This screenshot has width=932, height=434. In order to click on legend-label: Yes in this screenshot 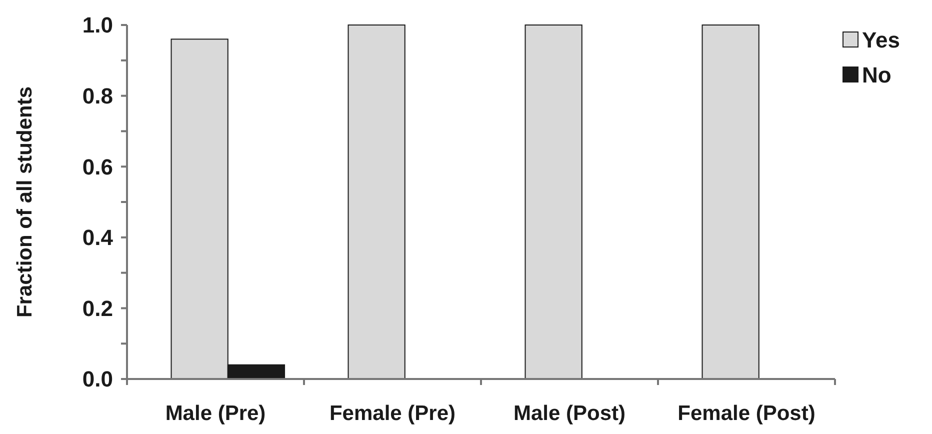, I will do `click(881, 40)`.